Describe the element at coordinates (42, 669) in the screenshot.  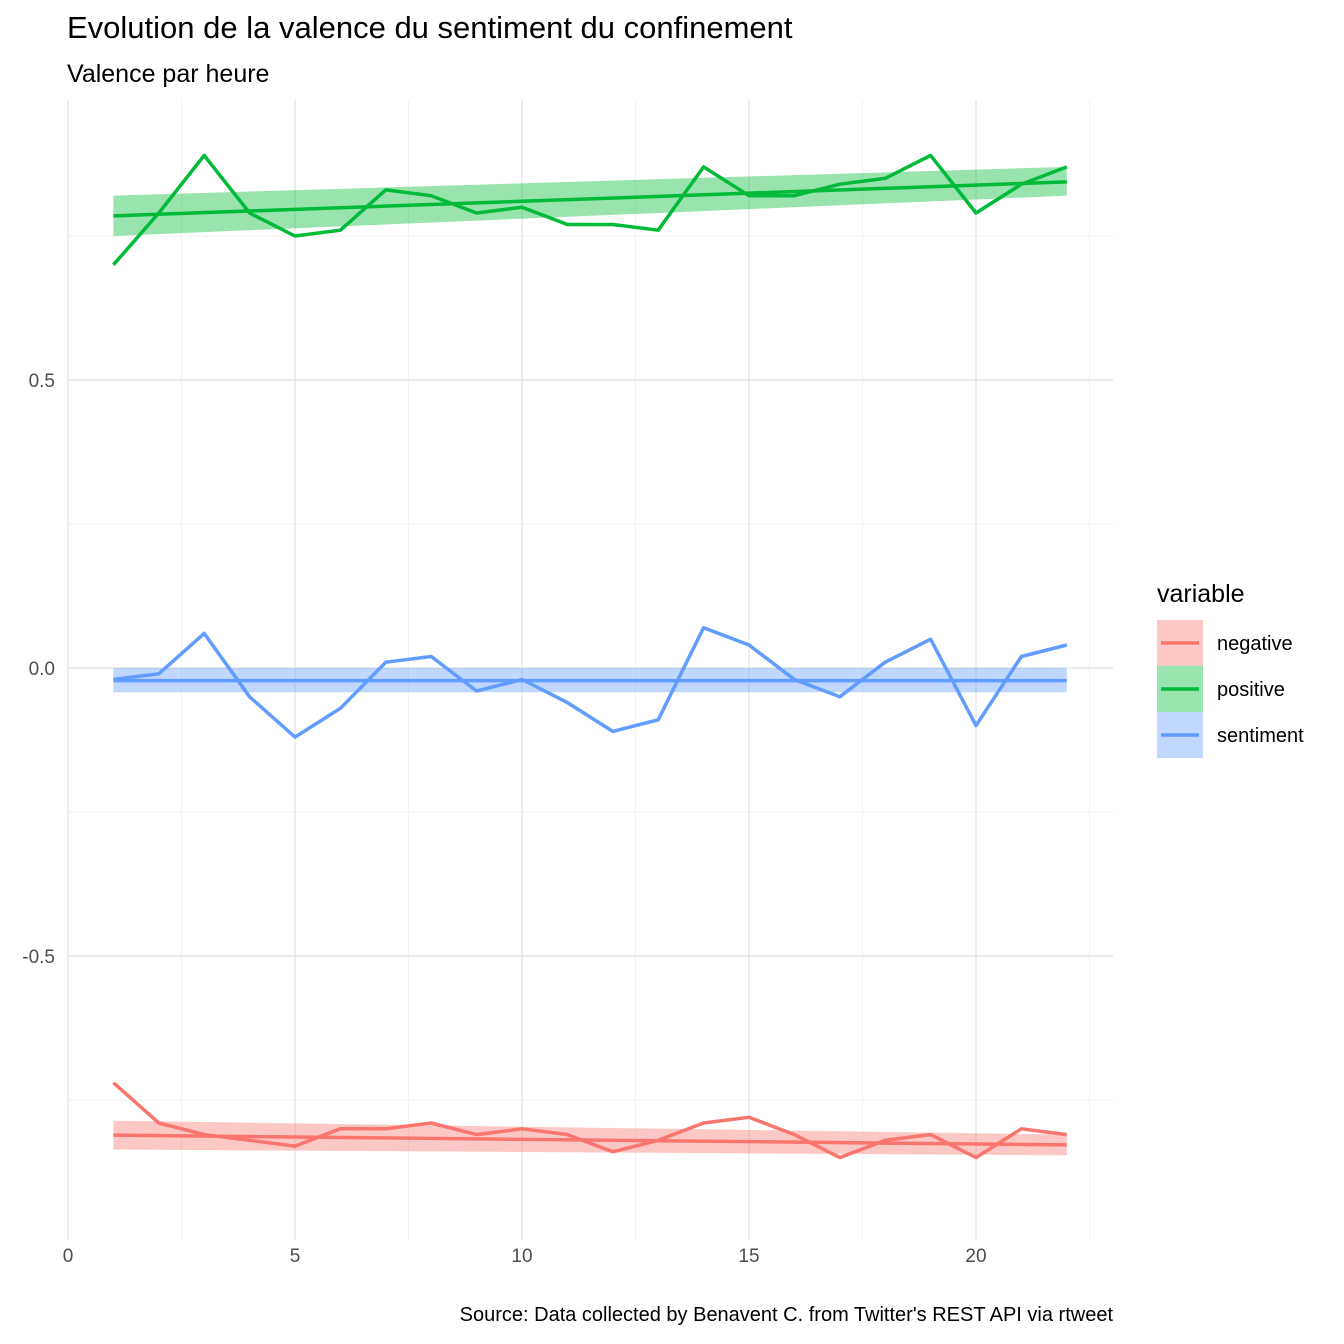
I see `y-tick-label: 0.0` at that location.